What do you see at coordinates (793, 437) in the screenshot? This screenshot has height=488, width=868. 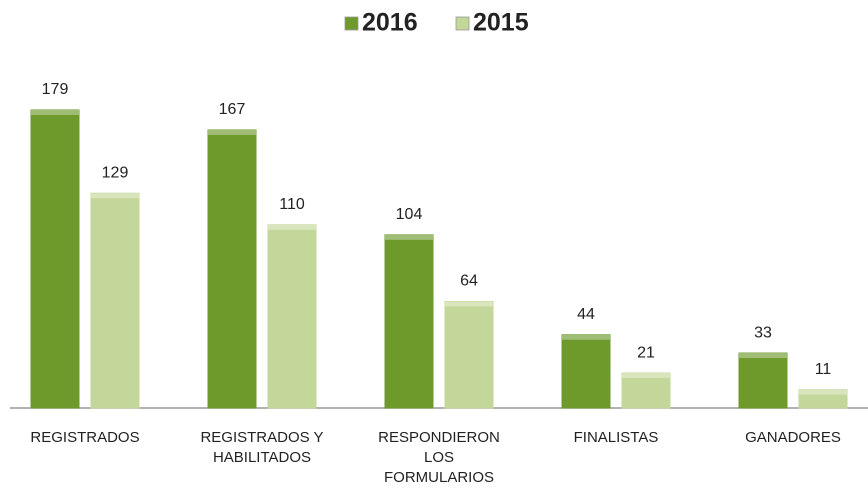 I see `x-tick-label: GANADORES` at bounding box center [793, 437].